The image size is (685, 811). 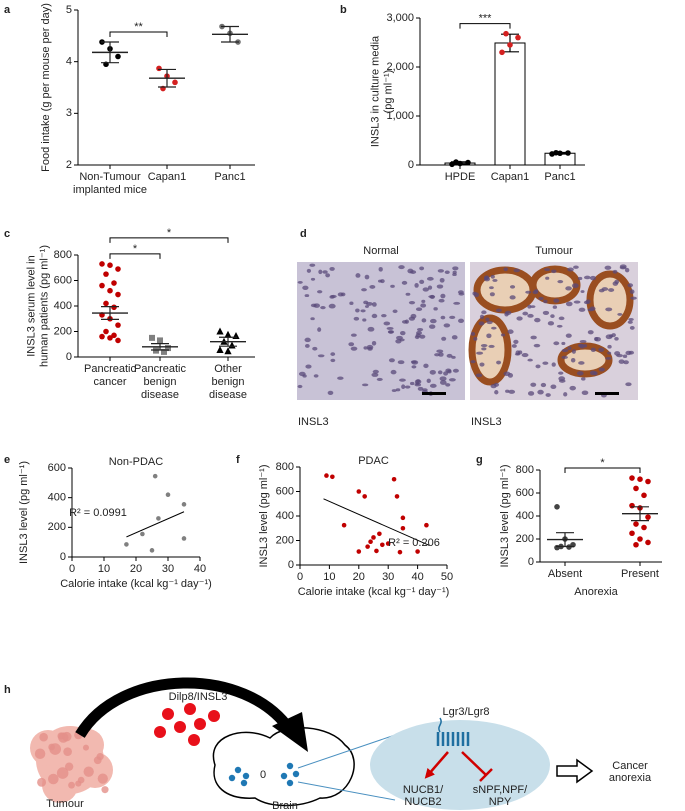 I want to click on panel-letter: h, so click(x=7, y=690).